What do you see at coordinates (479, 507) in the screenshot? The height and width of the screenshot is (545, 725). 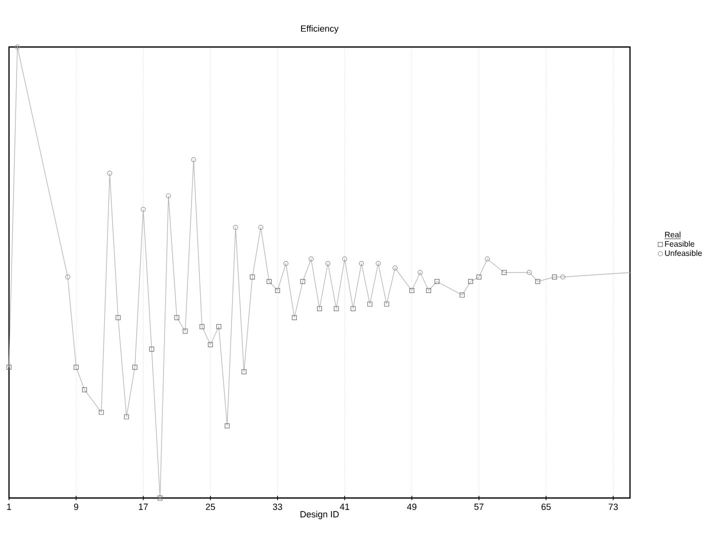 I see `x-tick-label: 57` at bounding box center [479, 507].